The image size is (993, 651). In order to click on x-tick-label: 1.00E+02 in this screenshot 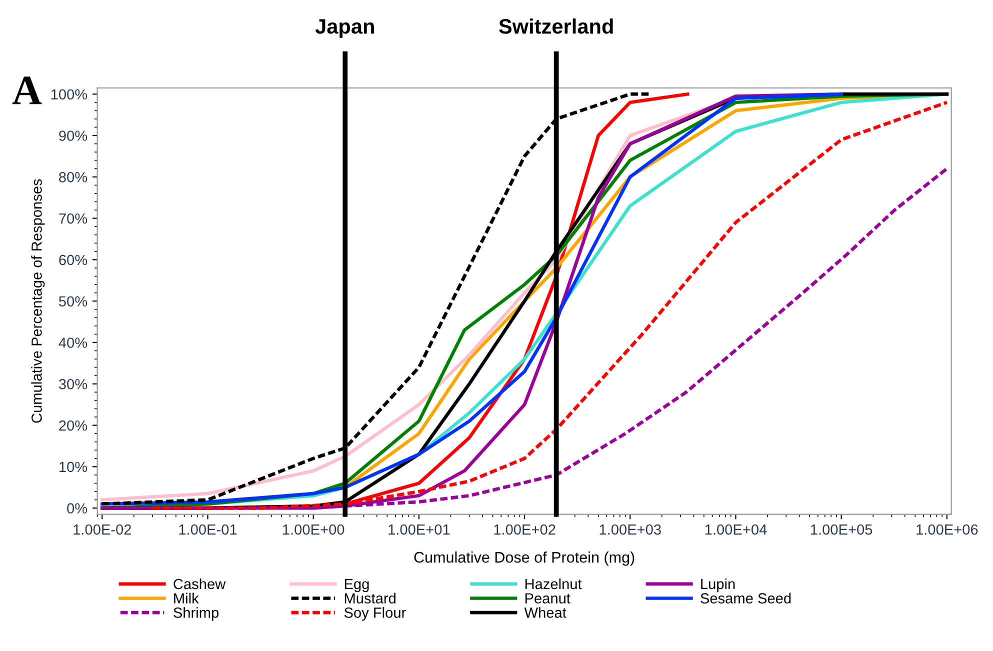, I will do `click(525, 529)`.